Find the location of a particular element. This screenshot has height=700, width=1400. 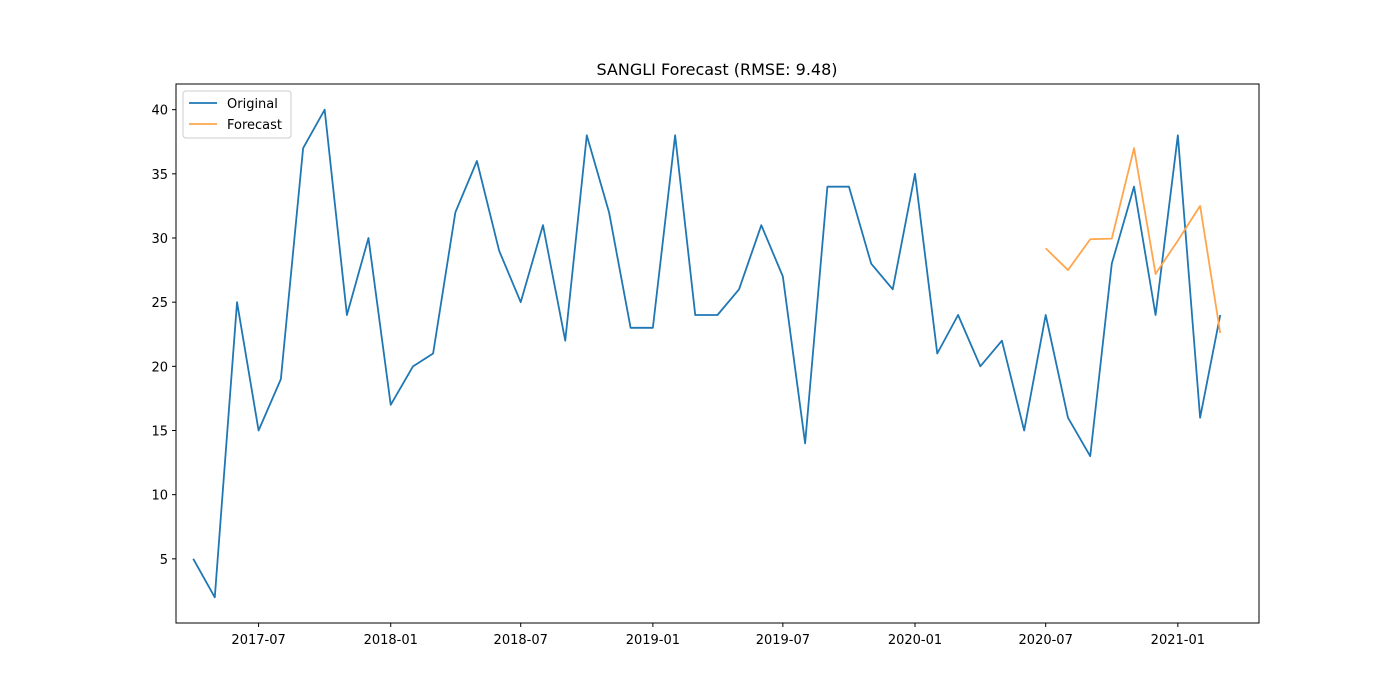

y-tick-label: 20 is located at coordinates (159, 367).